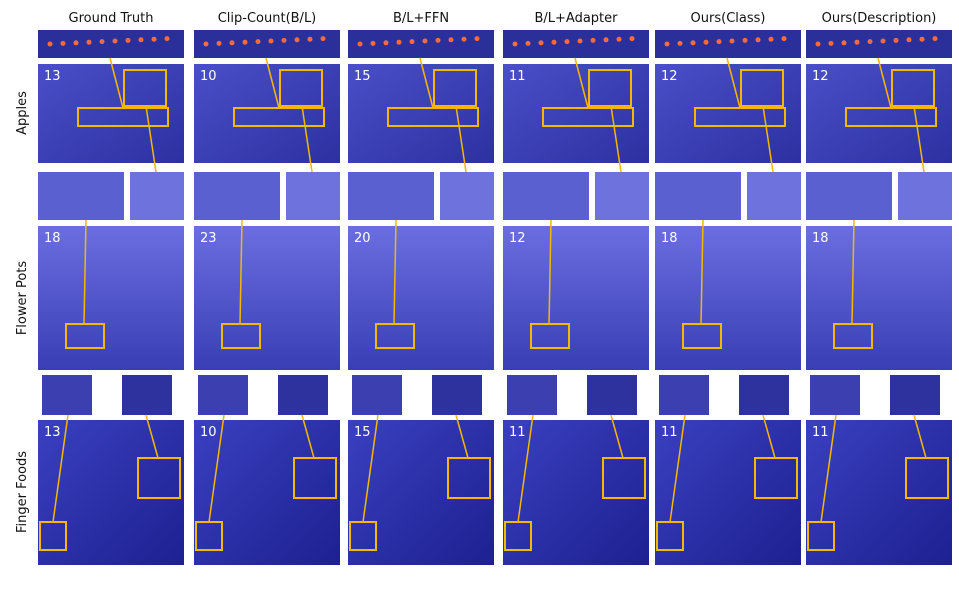  What do you see at coordinates (820, 76) in the screenshot?
I see `count-label: 12` at bounding box center [820, 76].